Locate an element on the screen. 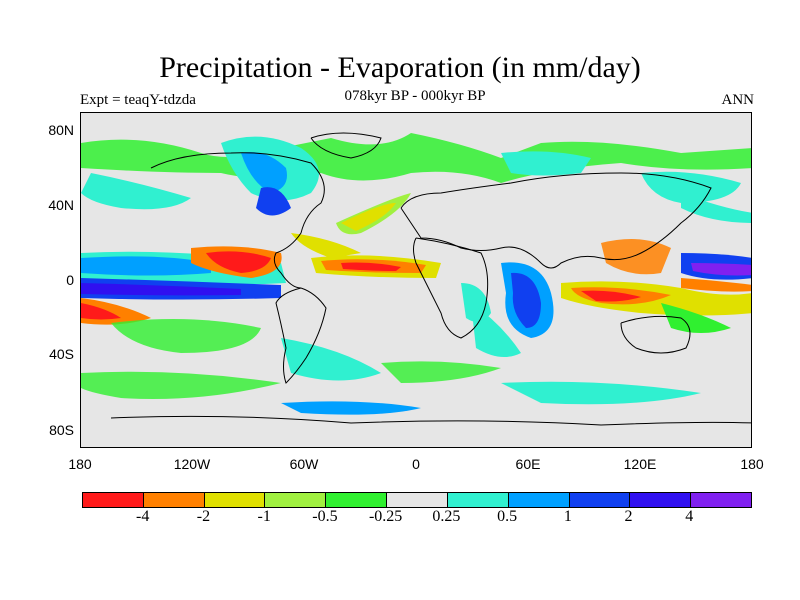  lon-label-60e: 60E is located at coordinates (528, 464).